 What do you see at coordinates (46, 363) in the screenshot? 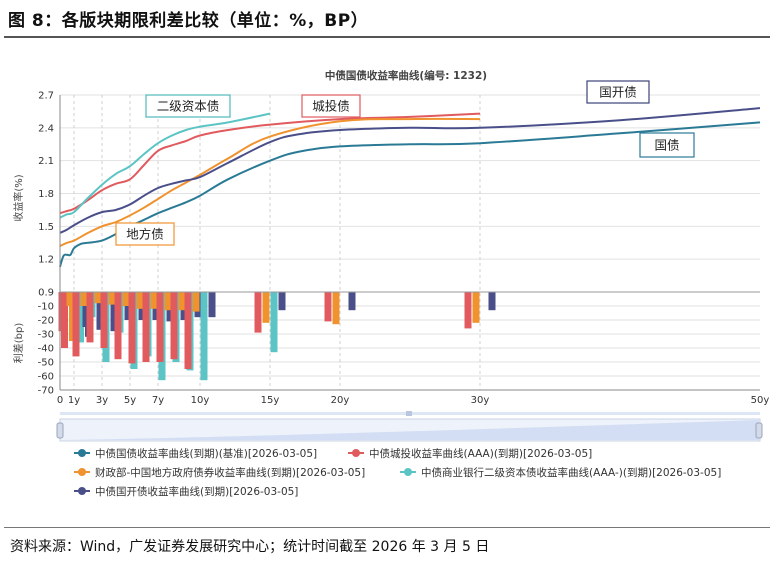
I see `bottom-y-tick-label: -50` at bounding box center [46, 363].